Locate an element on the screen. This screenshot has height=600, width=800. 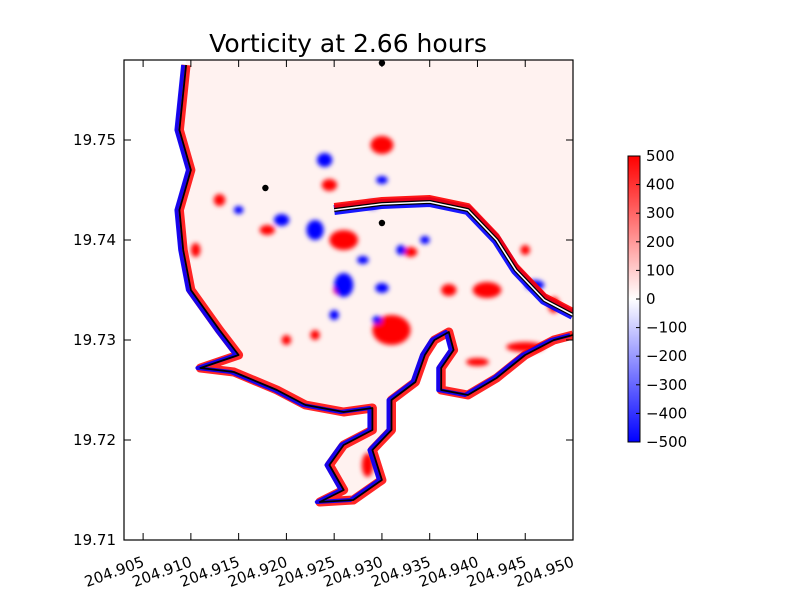
breakwater-shear-positive is located at coordinates (453, 254).